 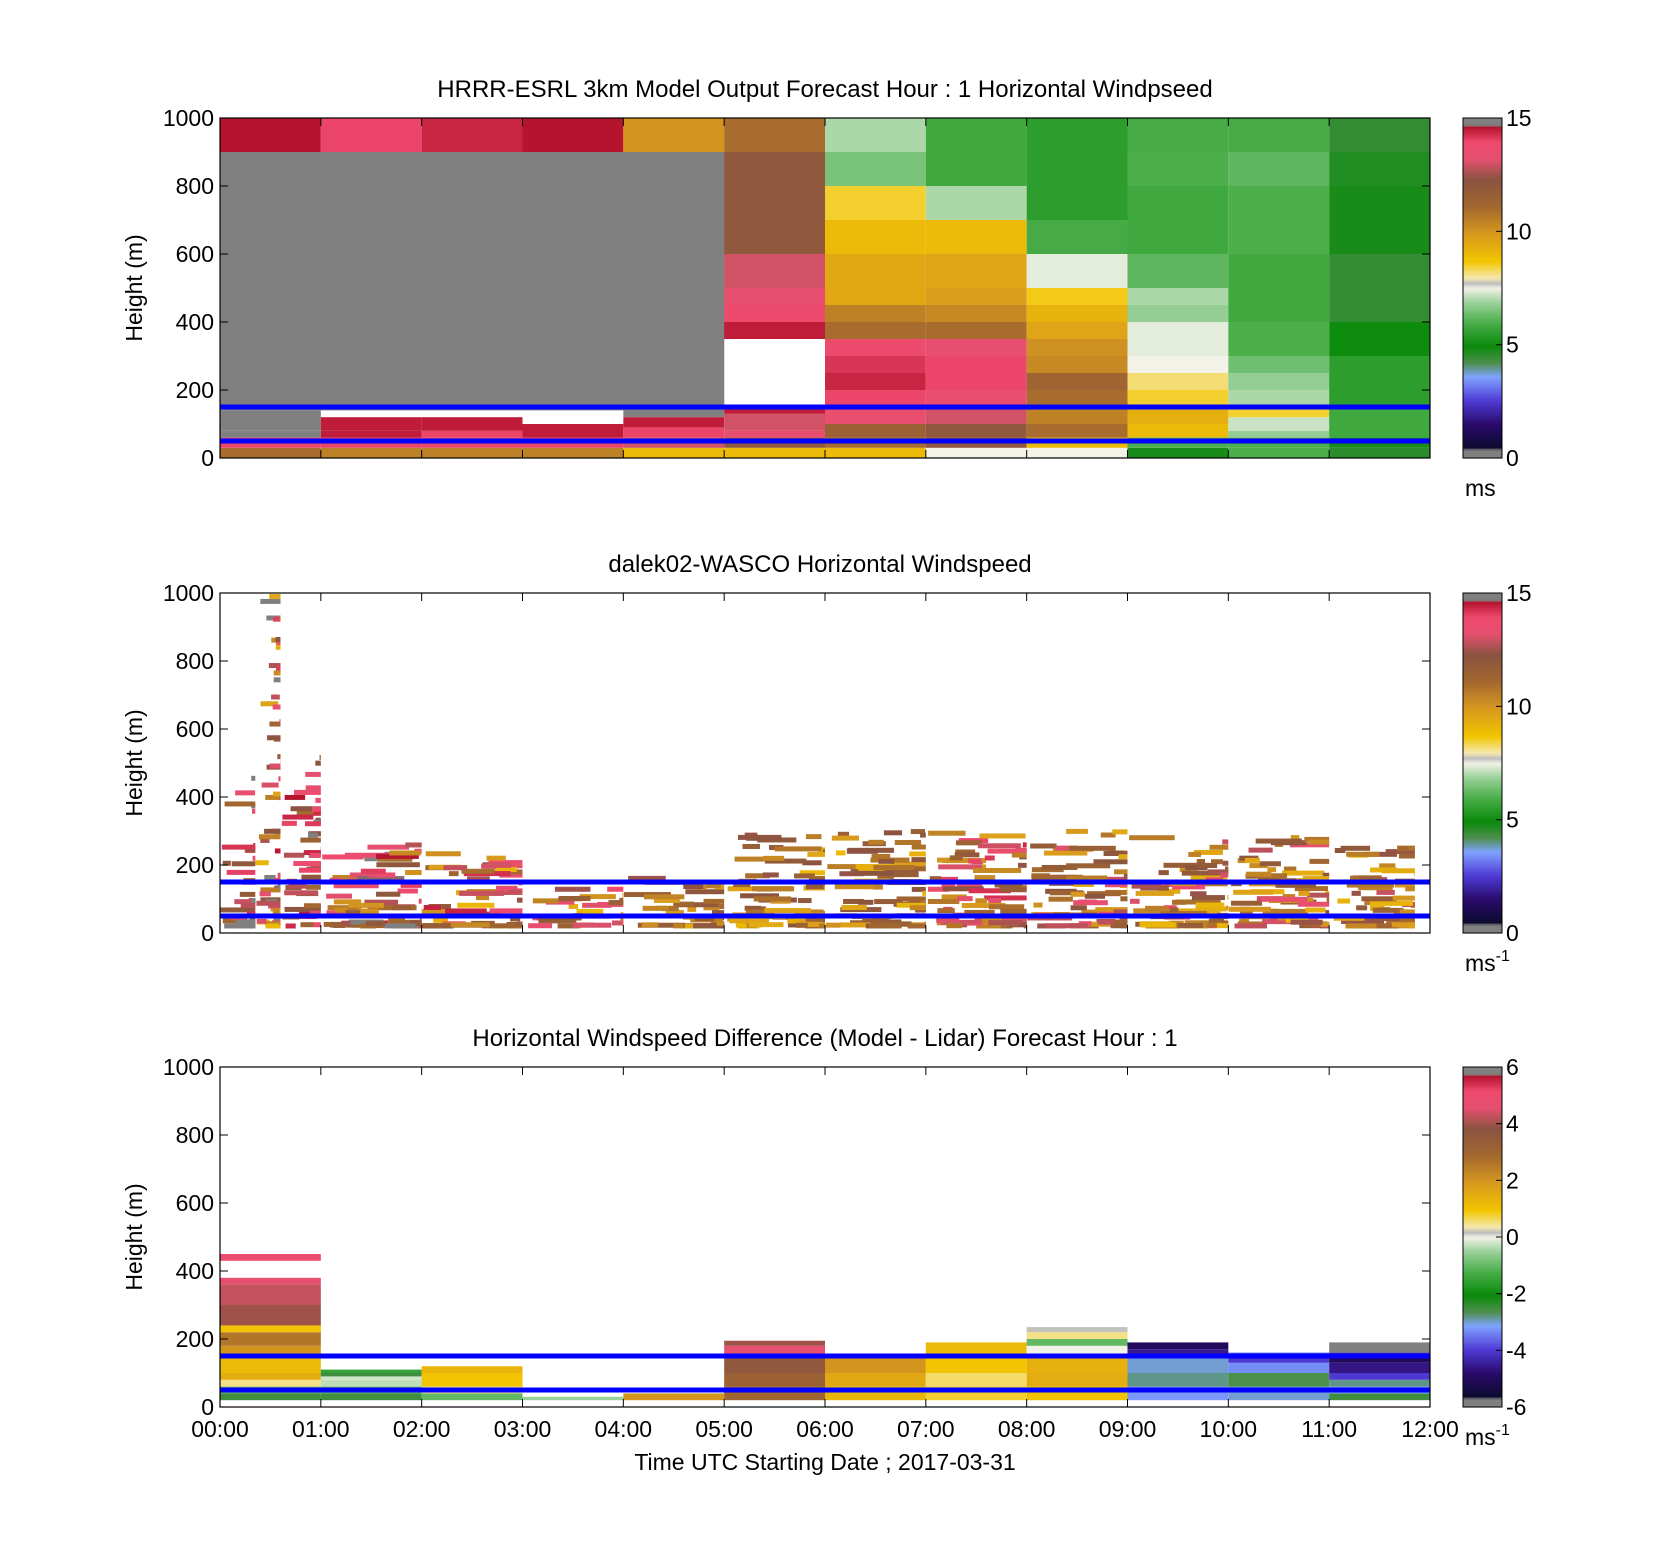 I want to click on x-tick-label: 02:00, so click(x=422, y=1429).